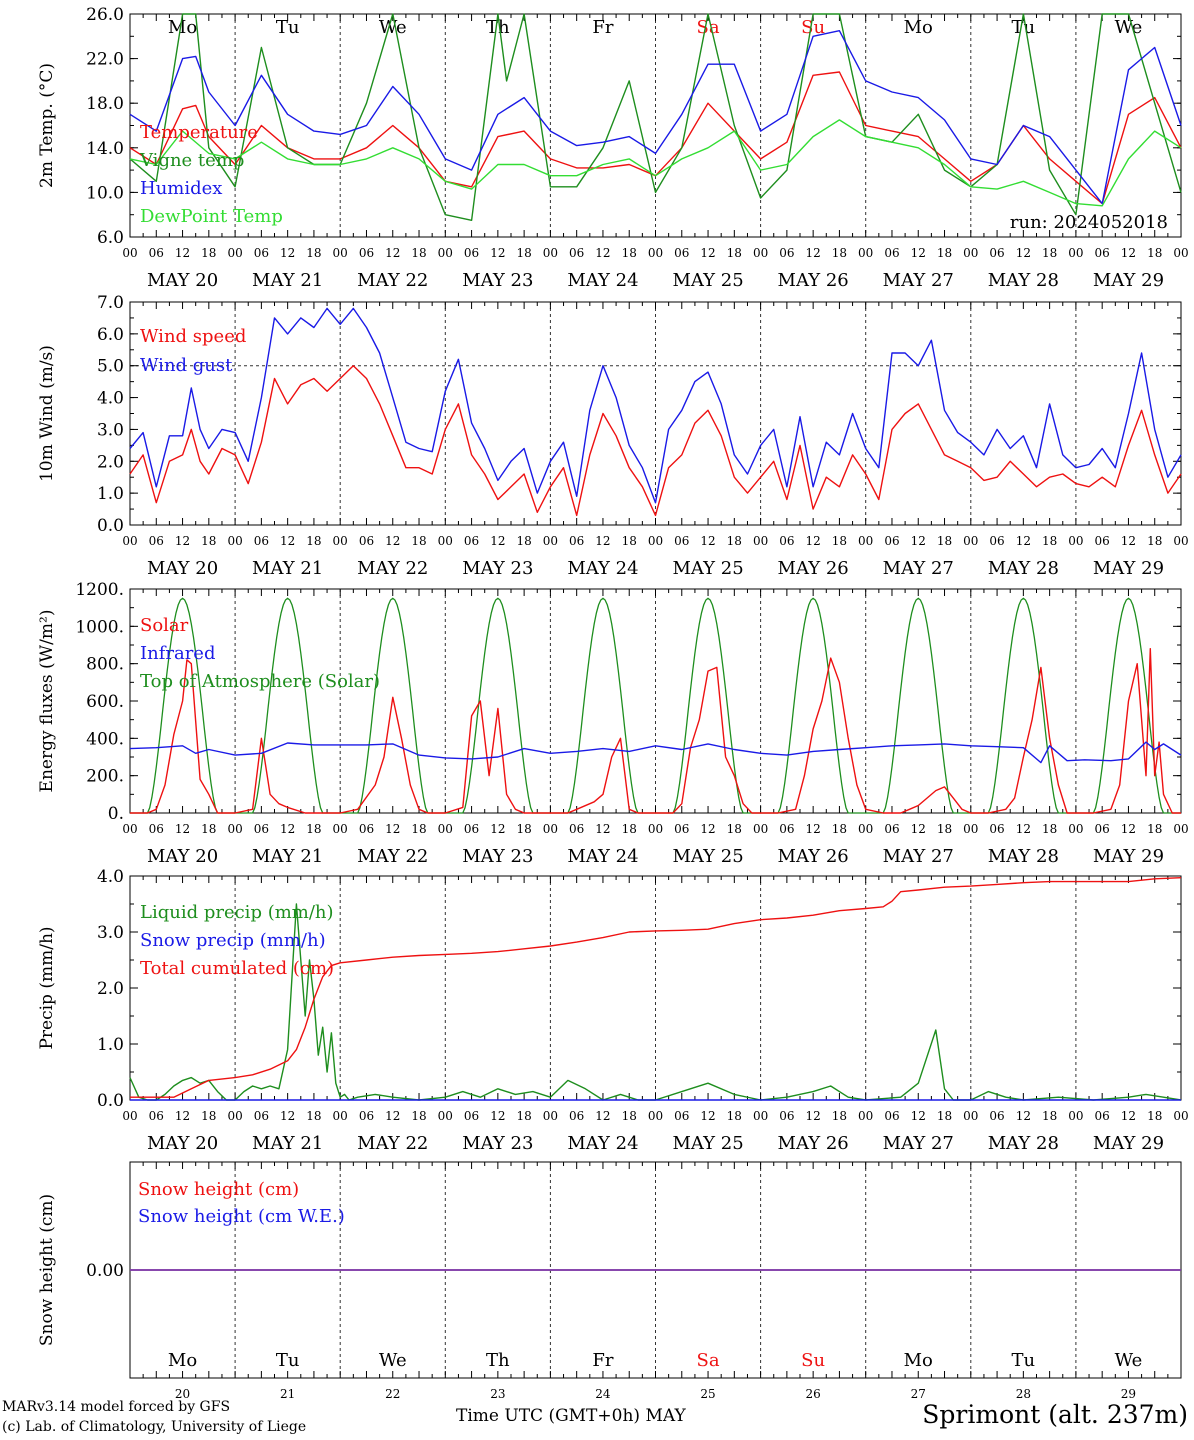 The width and height of the screenshot is (1194, 1440). What do you see at coordinates (288, 27) in the screenshot?
I see `day-name-label: Tu` at bounding box center [288, 27].